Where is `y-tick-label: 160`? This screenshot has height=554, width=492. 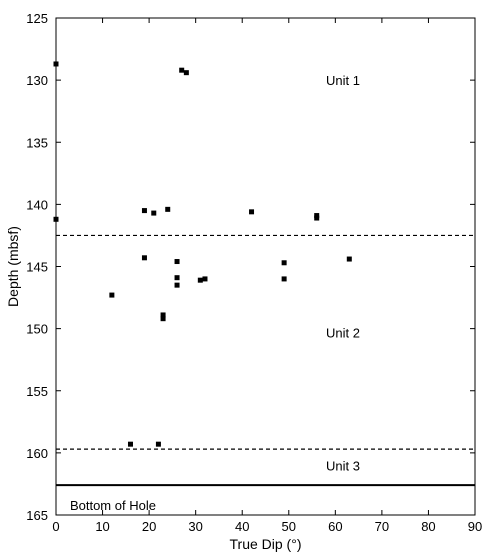
y-tick-label: 160 is located at coordinates (37, 453).